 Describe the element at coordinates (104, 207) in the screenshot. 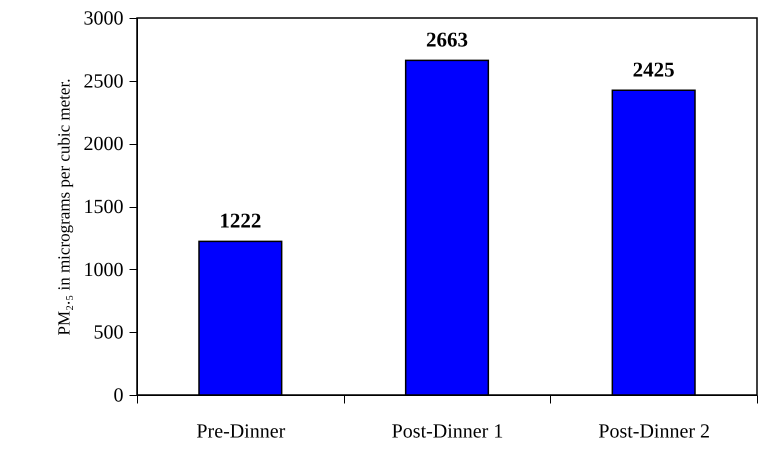

I see `y-tick-label: 1500` at that location.